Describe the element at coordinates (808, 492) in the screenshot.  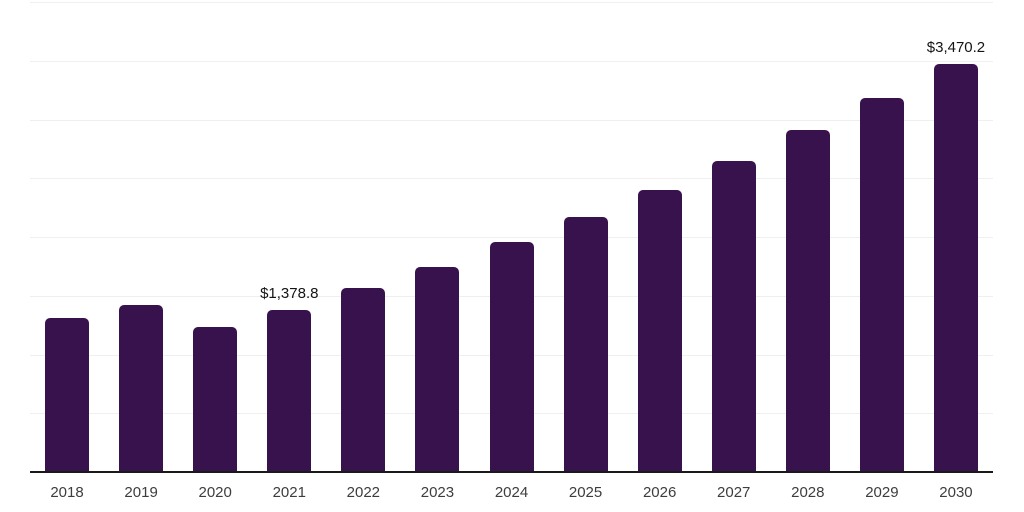
I see `x-axis-tick-label: 2028` at that location.